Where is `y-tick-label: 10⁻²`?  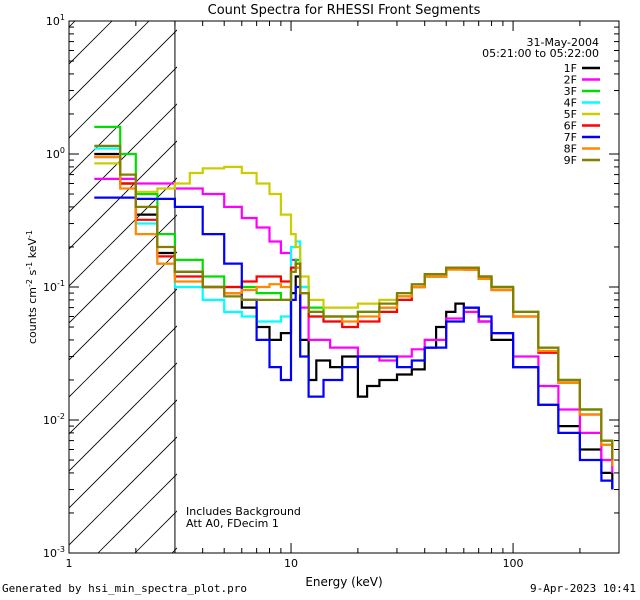 y-tick-label: 10⁻² is located at coordinates (54, 419).